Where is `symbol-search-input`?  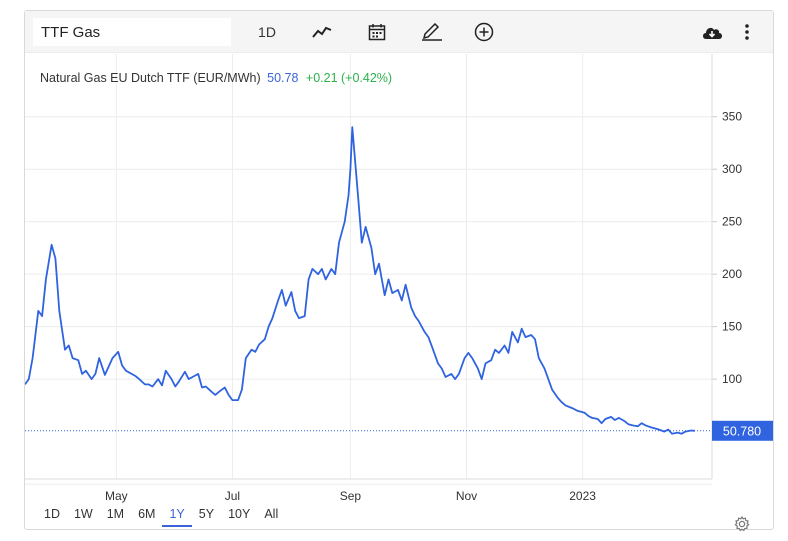
symbol-search-input is located at coordinates (132, 32).